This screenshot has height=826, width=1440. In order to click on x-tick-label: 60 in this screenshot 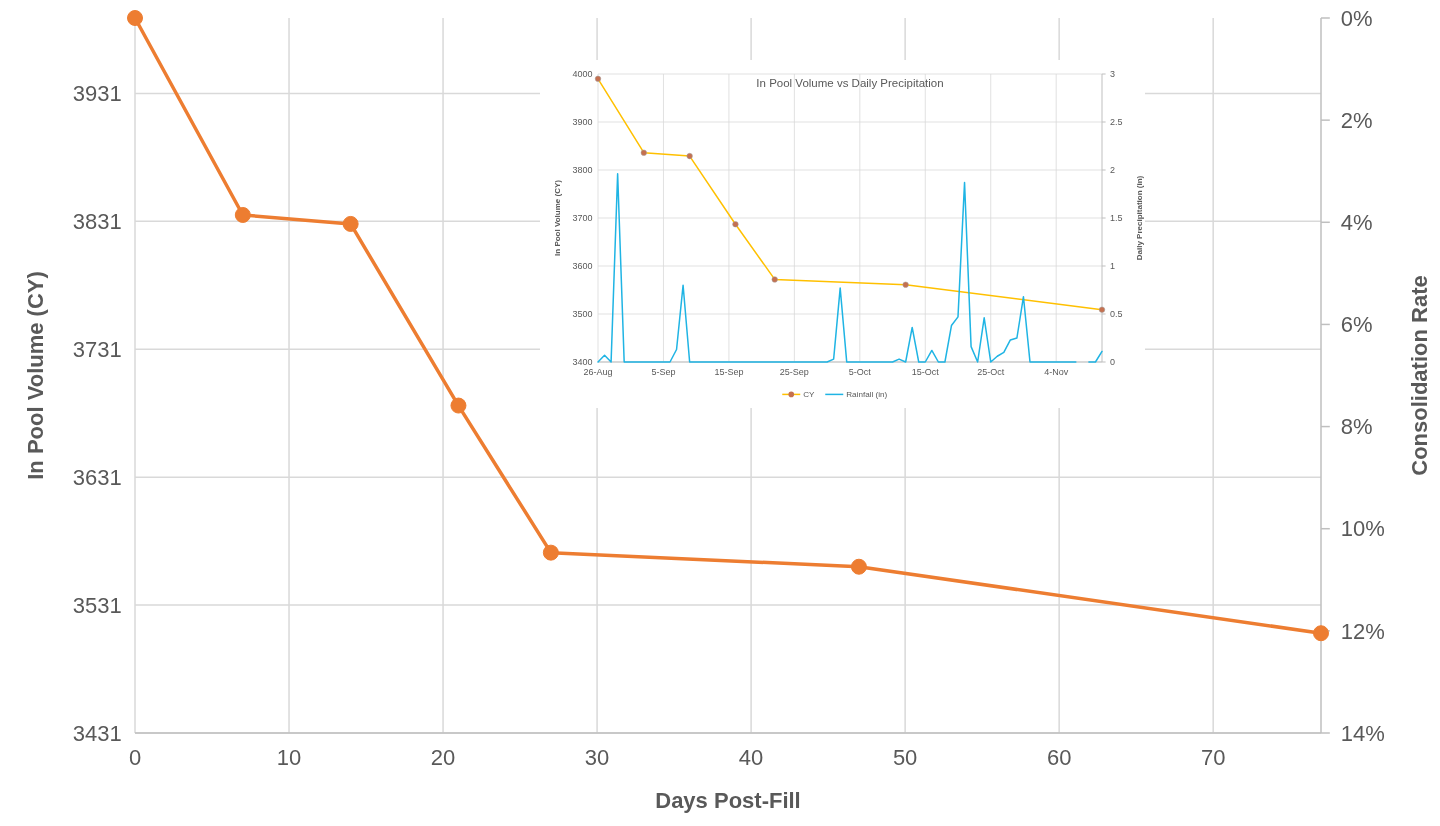, I will do `click(1059, 757)`.